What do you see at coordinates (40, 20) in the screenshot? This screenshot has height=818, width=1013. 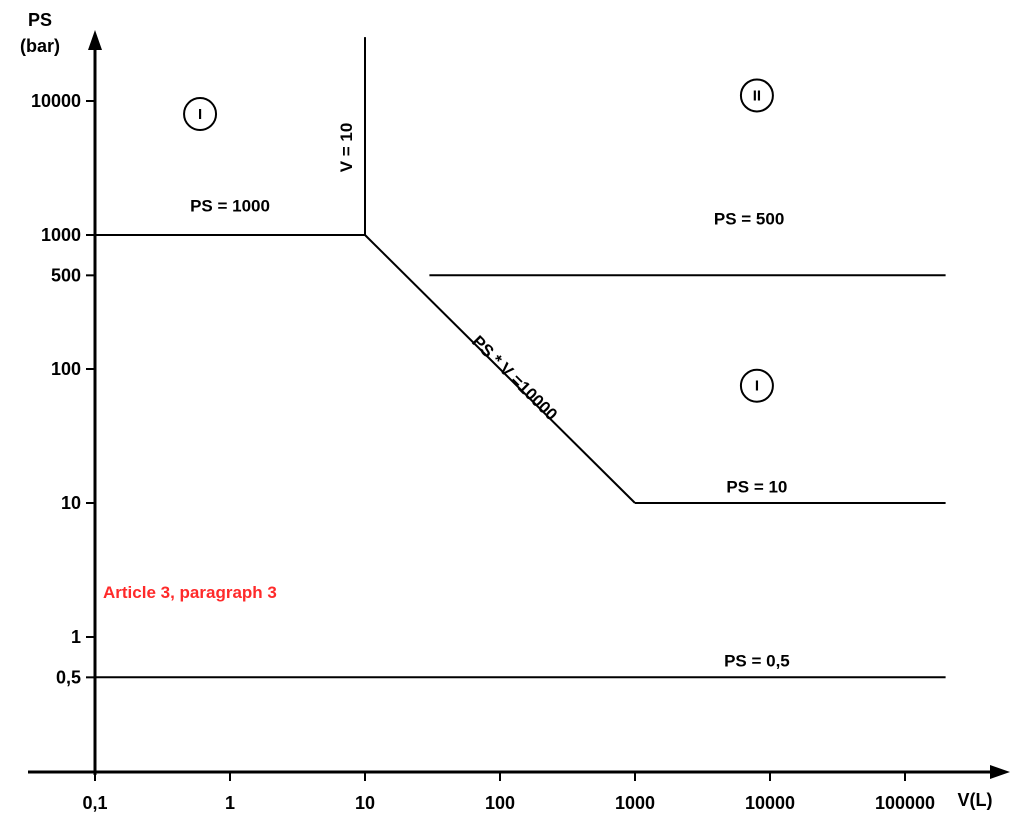 I see `y-axis-title-line1: PS` at bounding box center [40, 20].